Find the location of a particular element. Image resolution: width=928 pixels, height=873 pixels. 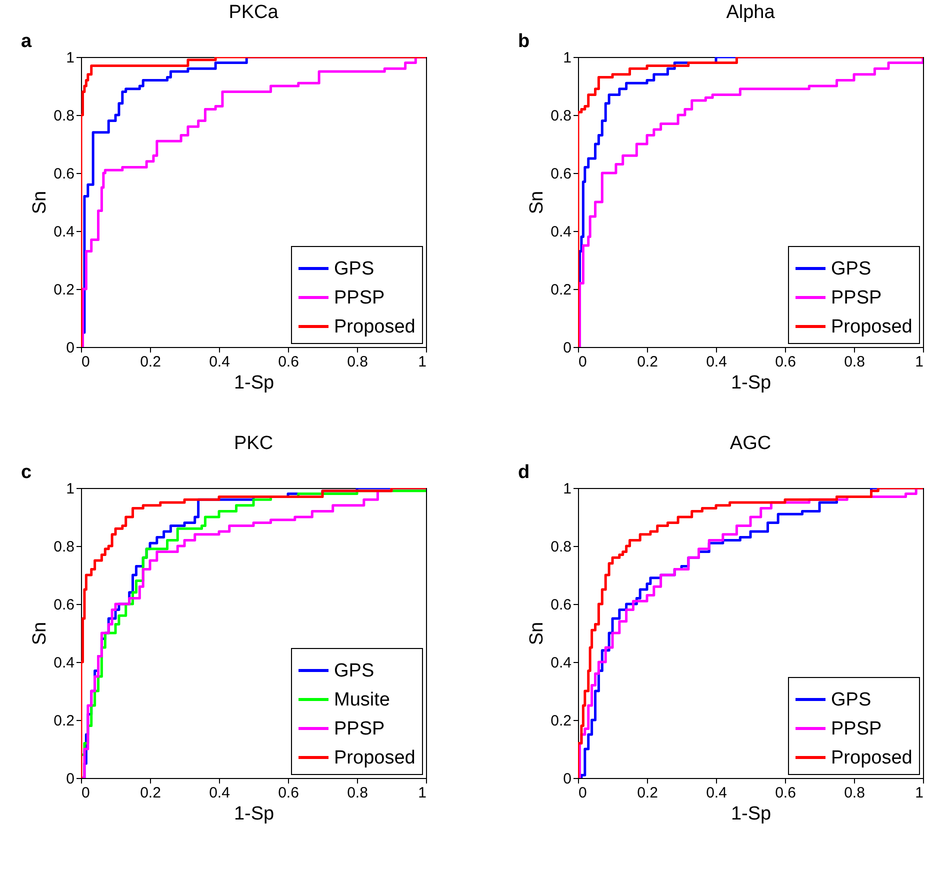

chart-title: Alpha is located at coordinates (751, 12).